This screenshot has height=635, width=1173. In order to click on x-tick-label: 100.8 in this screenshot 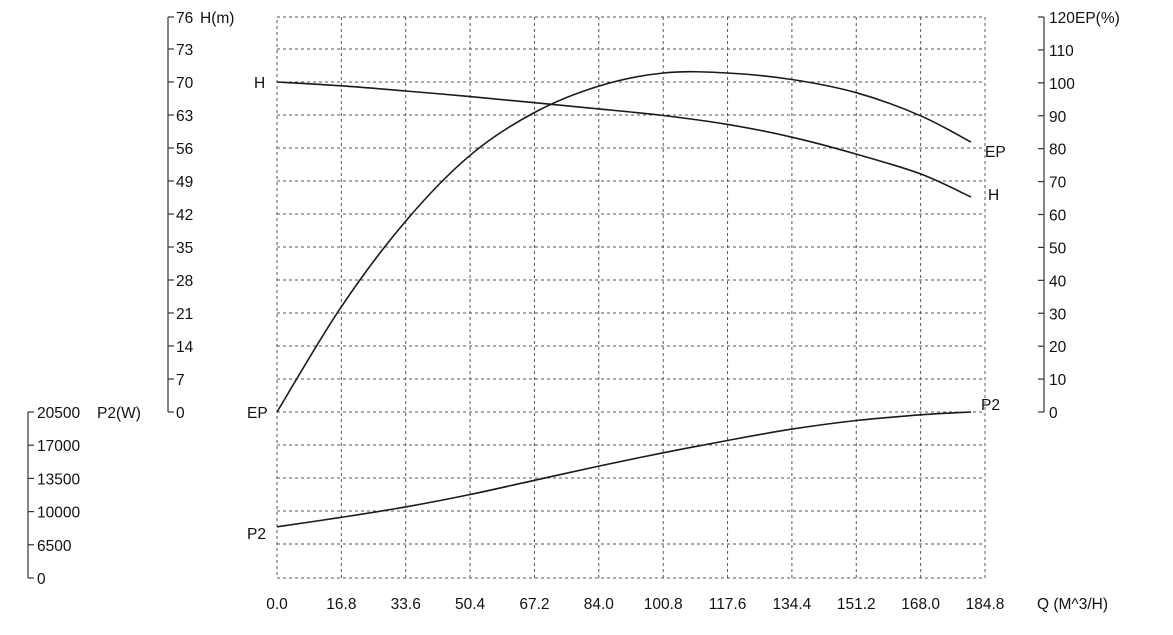, I will do `click(663, 604)`.